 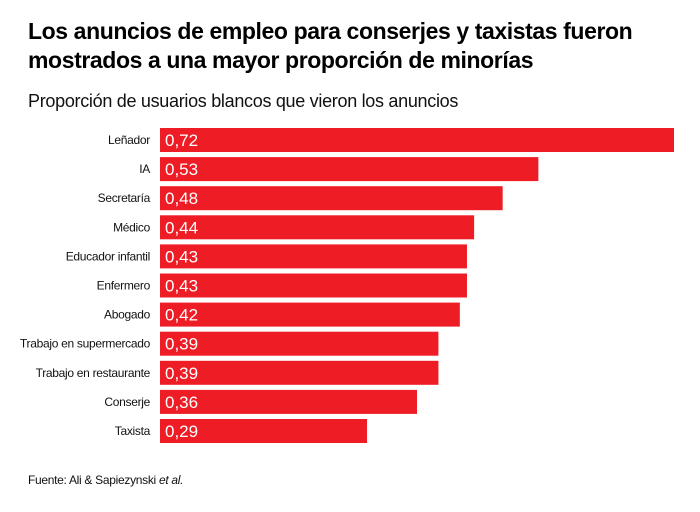 What do you see at coordinates (181, 286) in the screenshot?
I see `value-label-5: 0,43` at bounding box center [181, 286].